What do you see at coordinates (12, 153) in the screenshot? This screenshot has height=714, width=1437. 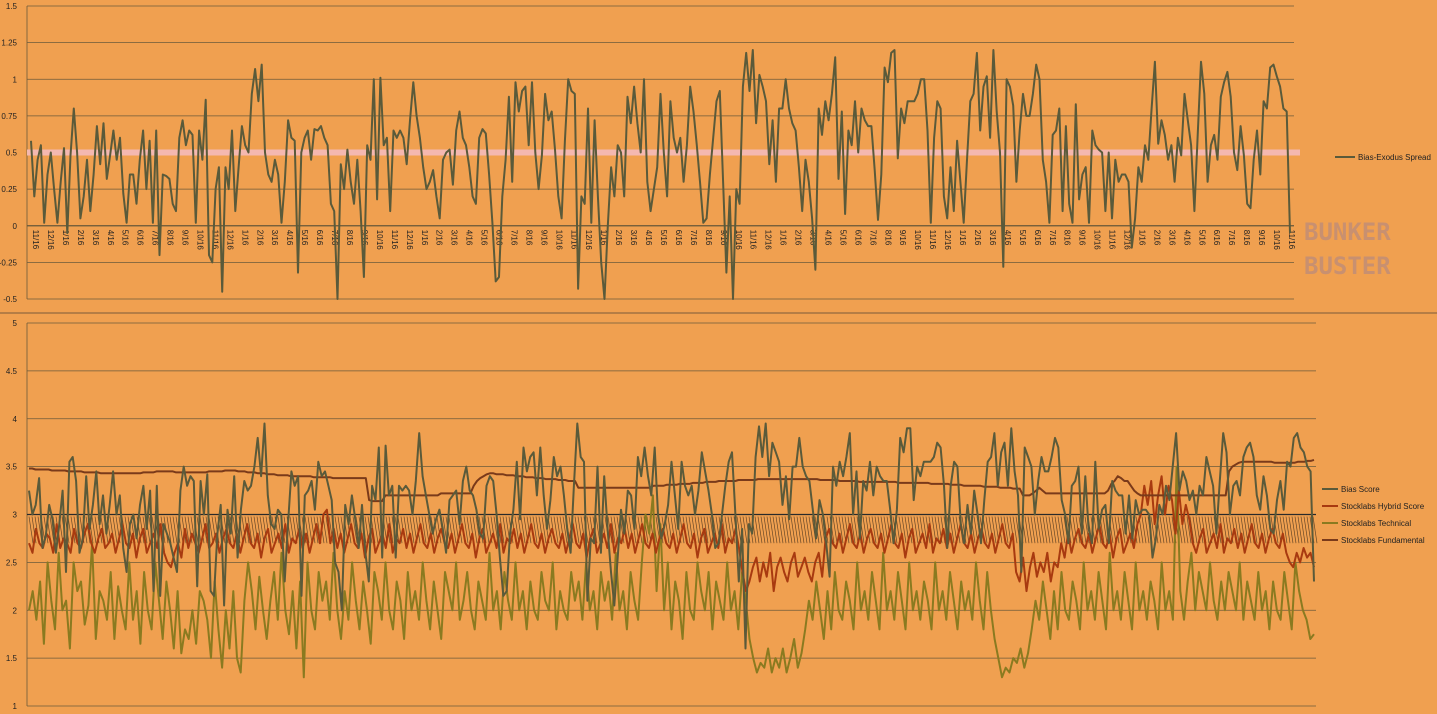 I see `top-y-tick-label: 0.5` at bounding box center [12, 153].